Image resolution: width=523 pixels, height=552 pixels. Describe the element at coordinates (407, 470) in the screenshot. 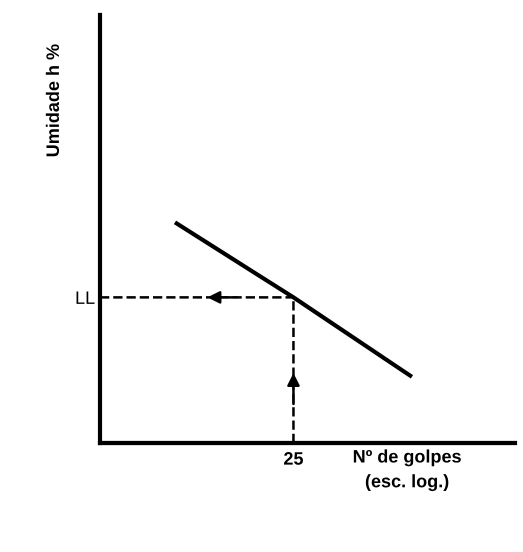

I see `x-axis-title: Nº de golpes (esc. log.)` at that location.